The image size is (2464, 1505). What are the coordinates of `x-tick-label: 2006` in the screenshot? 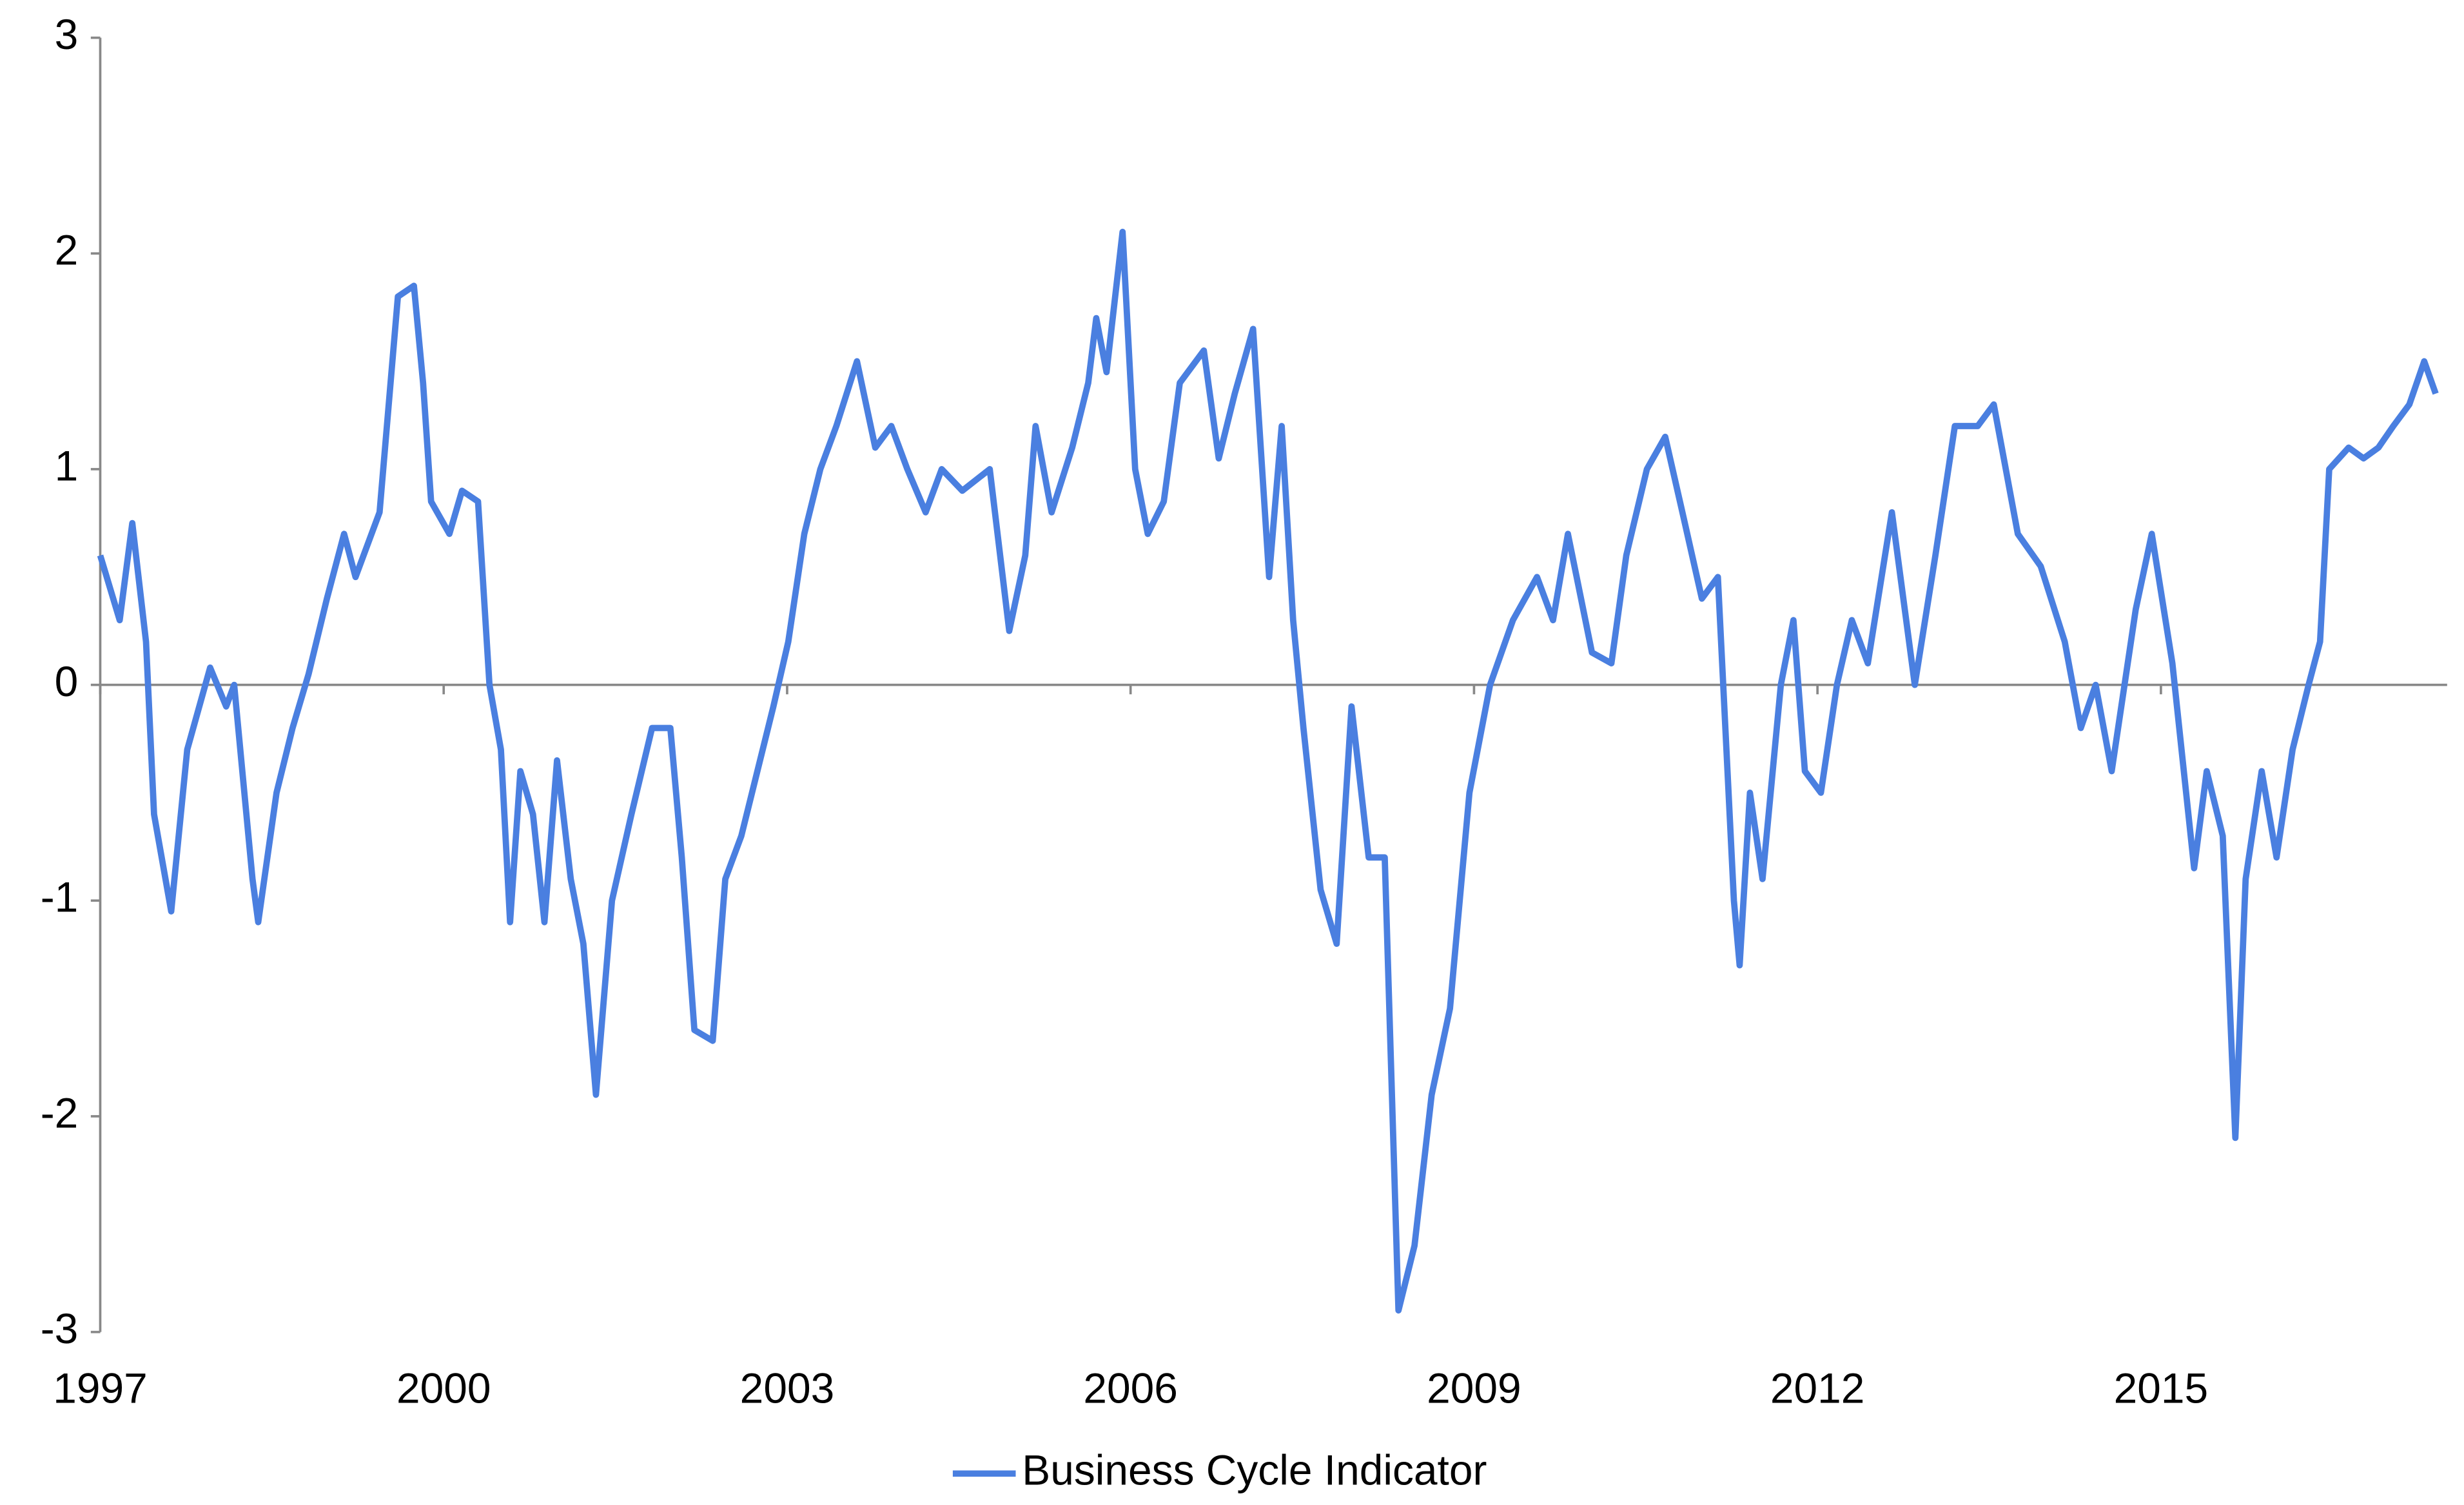 It's located at (1130, 1388).